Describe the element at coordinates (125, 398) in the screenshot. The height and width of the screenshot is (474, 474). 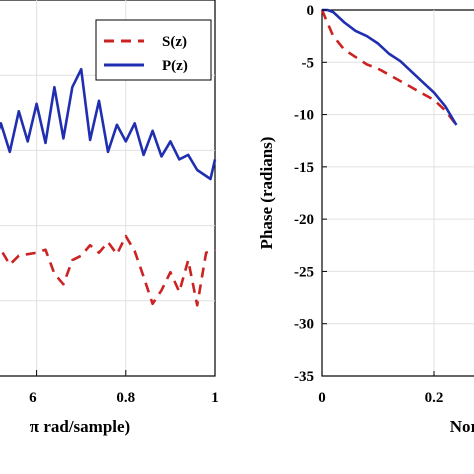
I see `left-x-tick-label: 0.8` at that location.